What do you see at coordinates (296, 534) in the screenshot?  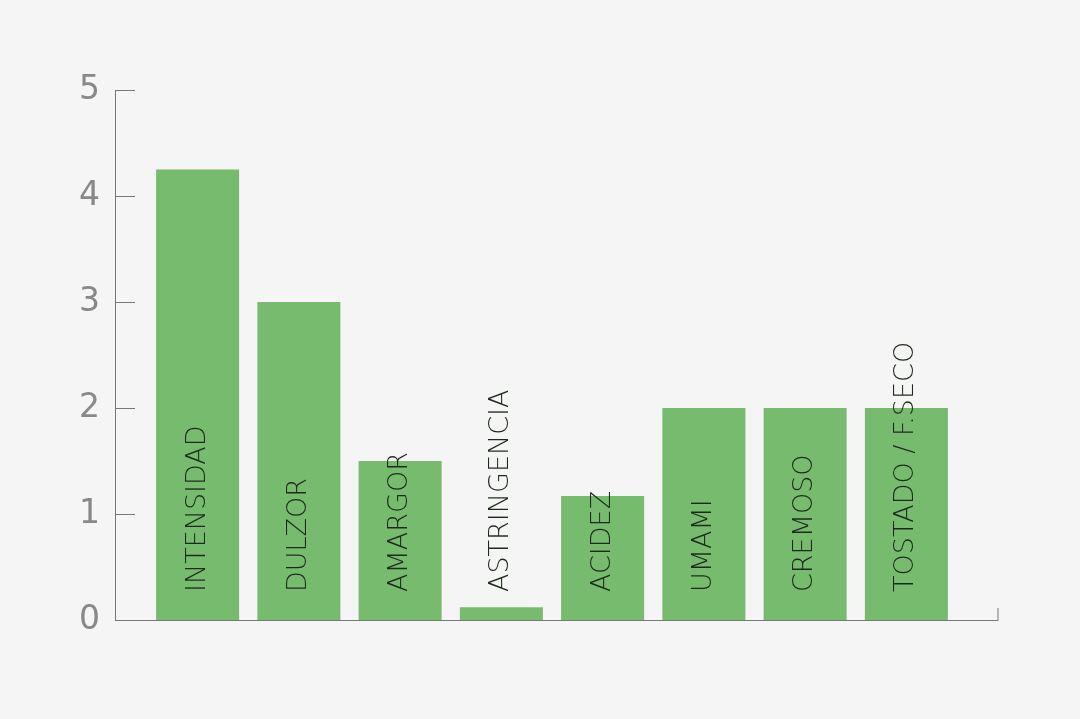 I see `x-tick-label: DULZOR` at bounding box center [296, 534].